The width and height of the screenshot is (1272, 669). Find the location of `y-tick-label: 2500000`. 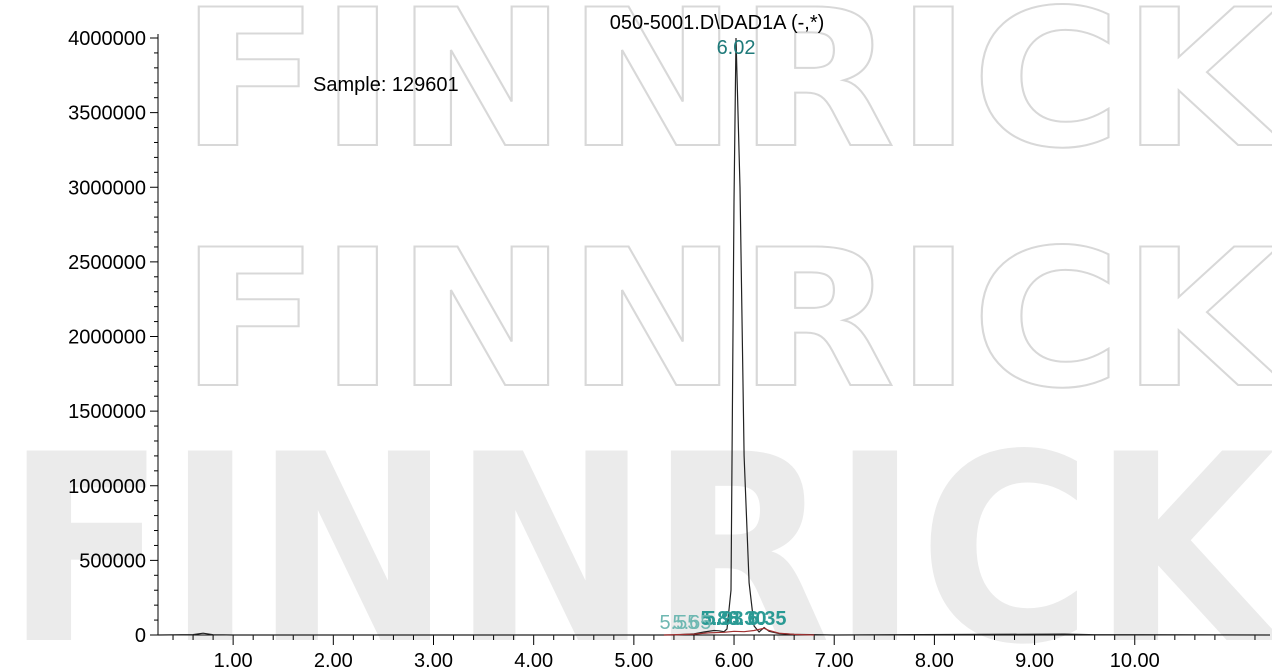

y-tick-label: 2500000 is located at coordinates (107, 263).